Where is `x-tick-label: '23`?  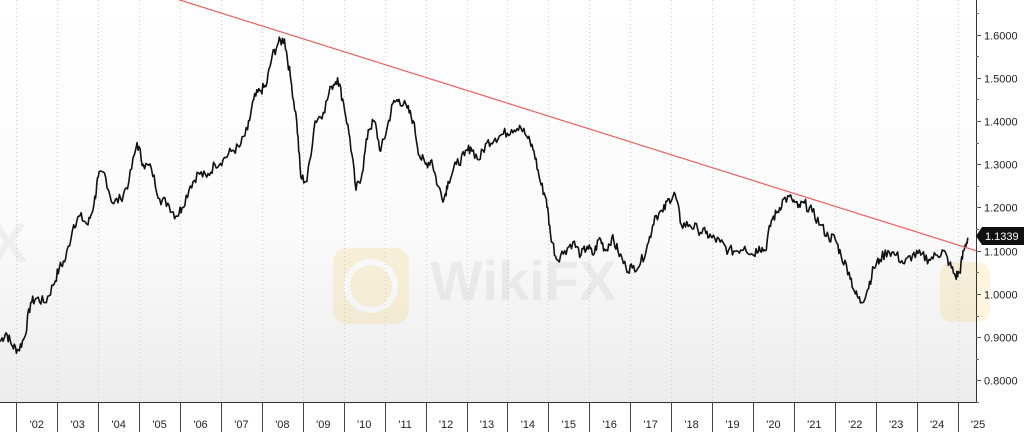 x-tick-label: '23 is located at coordinates (896, 425).